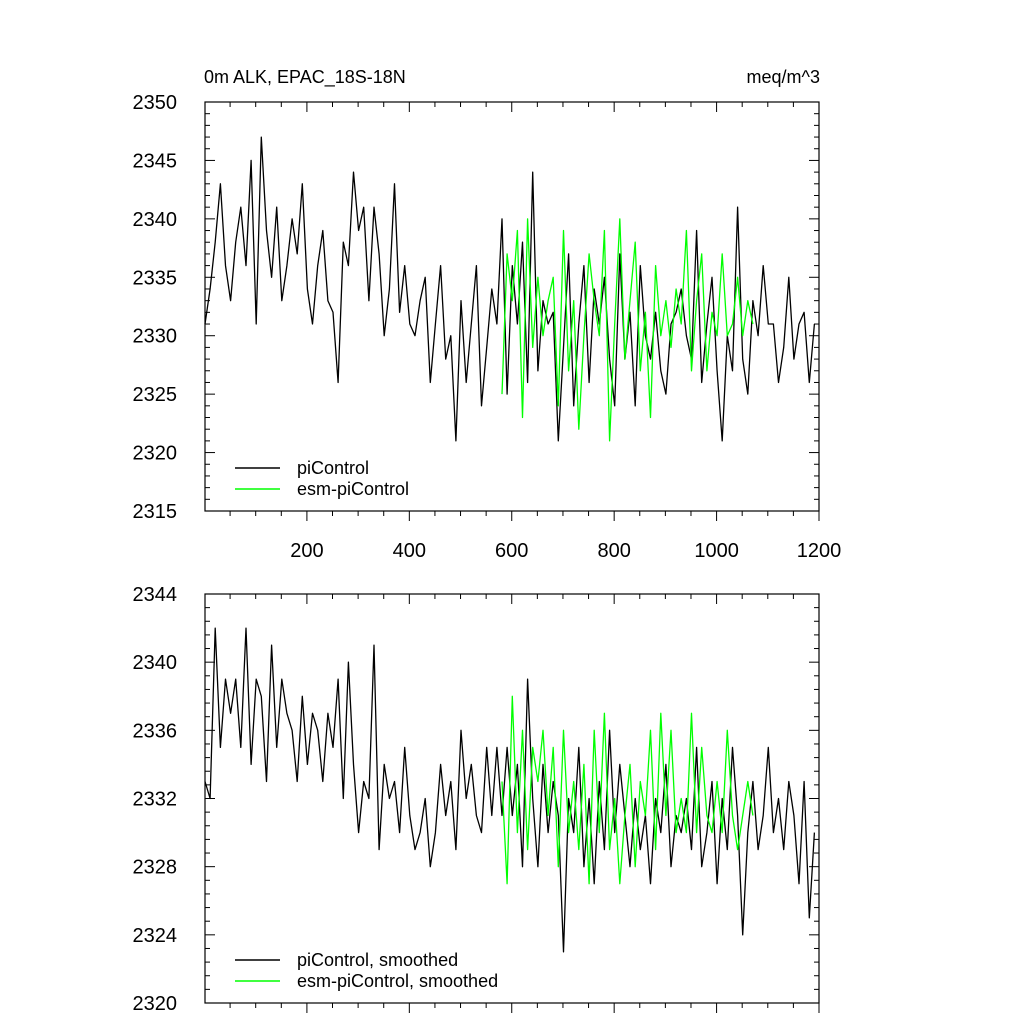 The width and height of the screenshot is (1024, 1024). What do you see at coordinates (409, 551) in the screenshot?
I see `x-tick-label: 400` at bounding box center [409, 551].